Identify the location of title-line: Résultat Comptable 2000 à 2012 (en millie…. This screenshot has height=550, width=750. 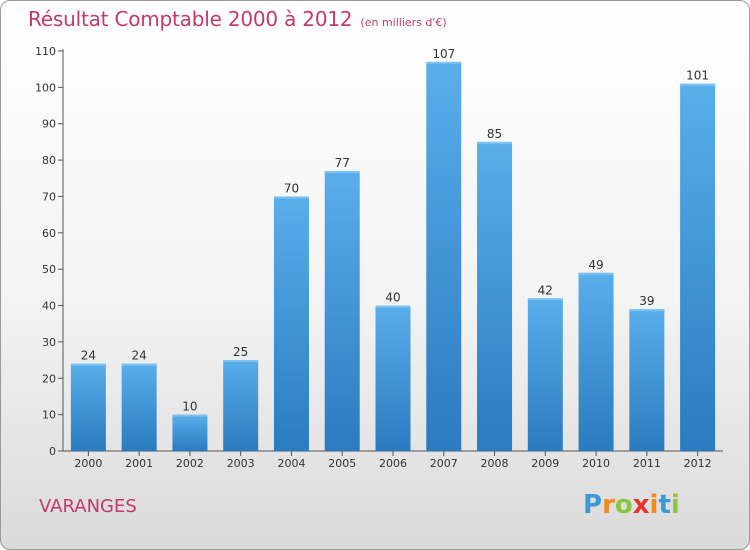
(237, 19).